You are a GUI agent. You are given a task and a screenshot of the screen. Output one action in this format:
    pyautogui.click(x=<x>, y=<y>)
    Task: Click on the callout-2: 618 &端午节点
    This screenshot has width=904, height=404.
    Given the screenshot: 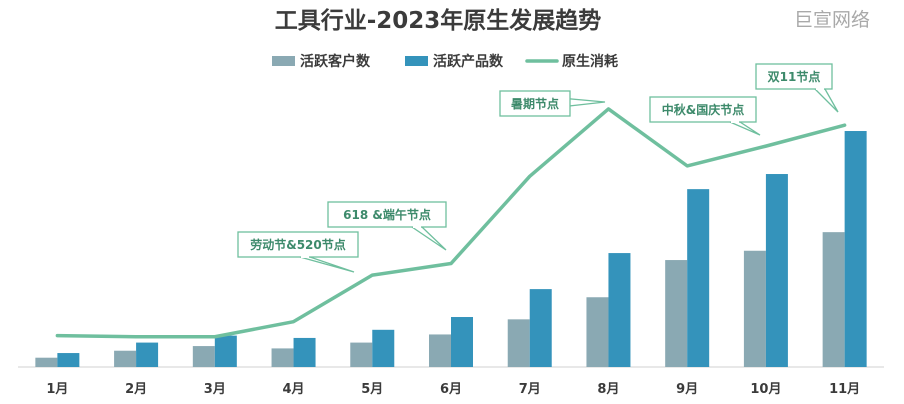 What is the action you would take?
    pyautogui.click(x=387, y=226)
    